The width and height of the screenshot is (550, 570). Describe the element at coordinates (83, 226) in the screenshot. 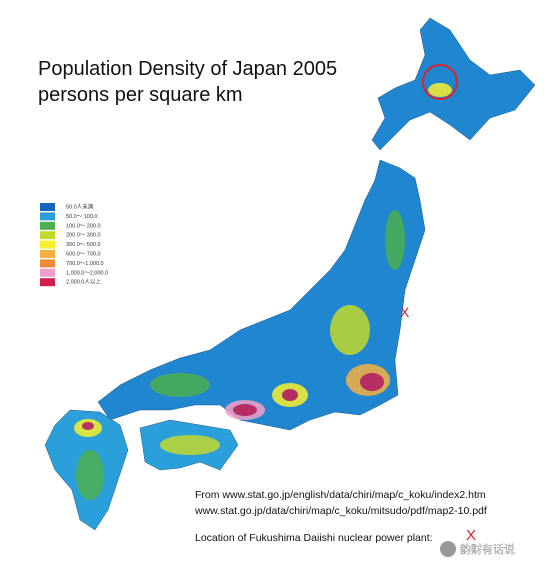

I see `legend-label: 100.0〜 200.0` at that location.